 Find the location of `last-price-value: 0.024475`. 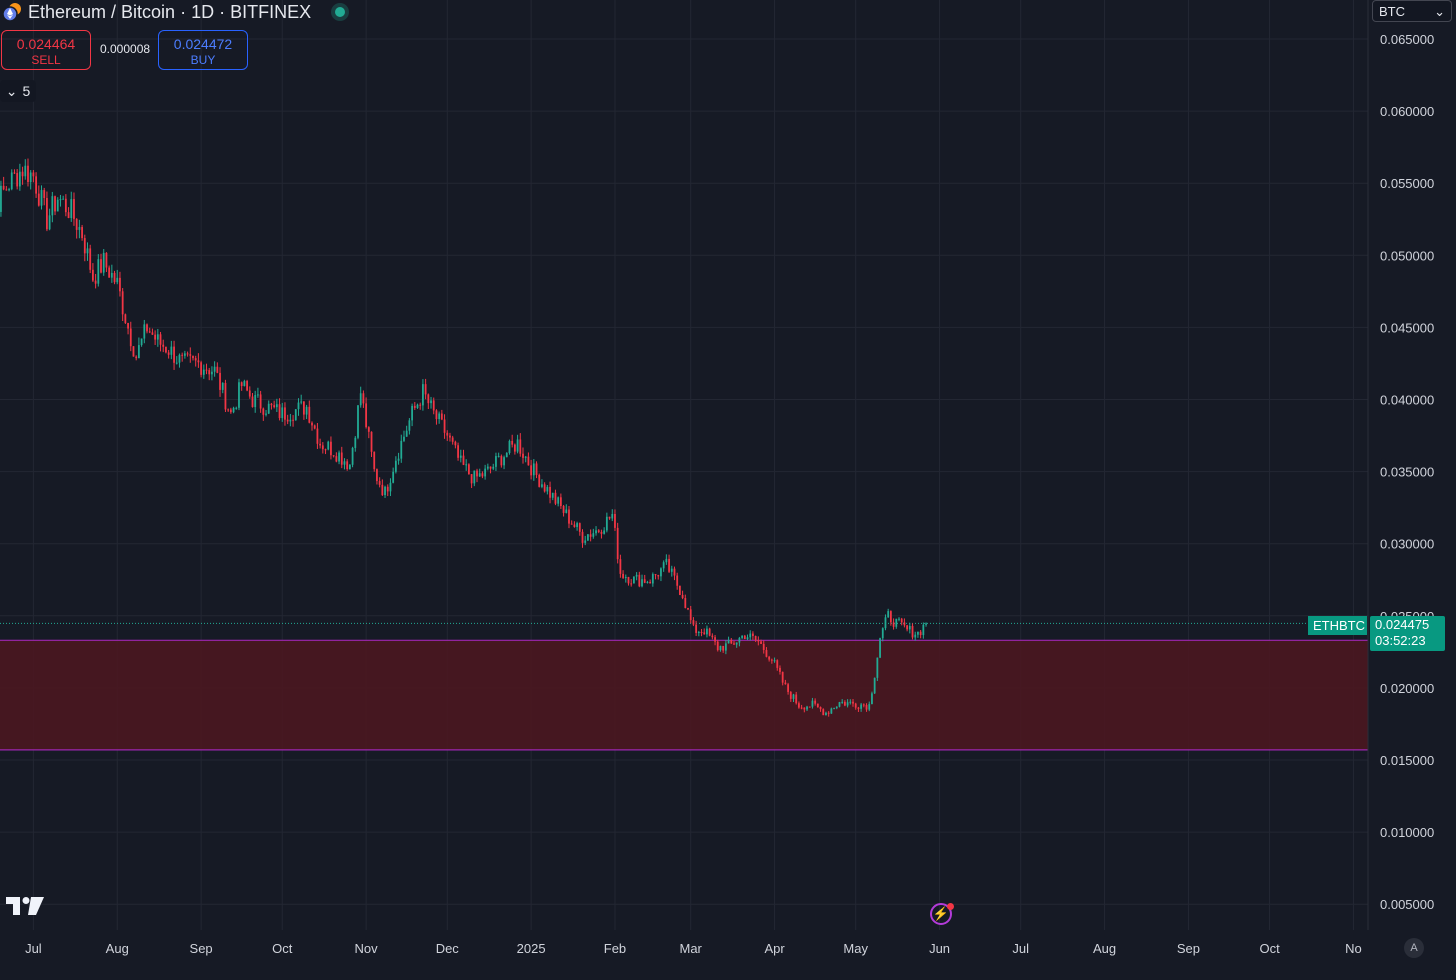

last-price-value: 0.024475 is located at coordinates (1402, 624).